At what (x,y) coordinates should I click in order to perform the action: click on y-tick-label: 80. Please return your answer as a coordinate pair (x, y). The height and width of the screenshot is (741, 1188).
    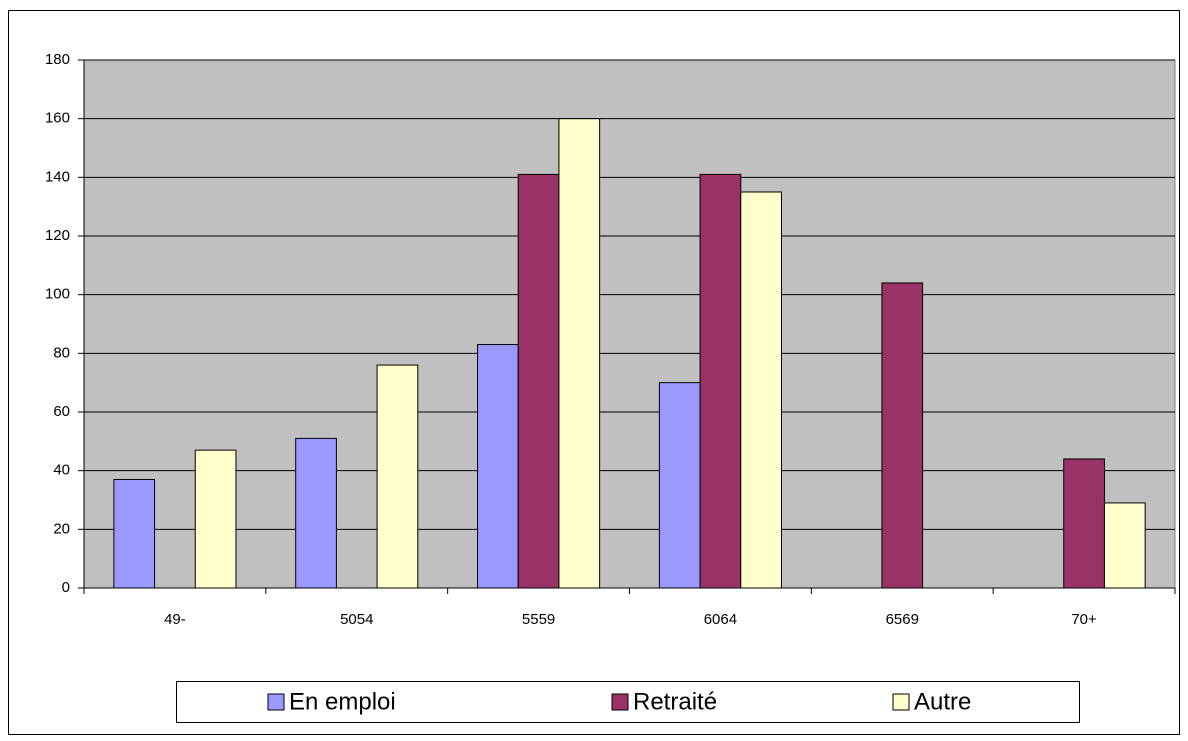
    Looking at the image, I should click on (61, 352).